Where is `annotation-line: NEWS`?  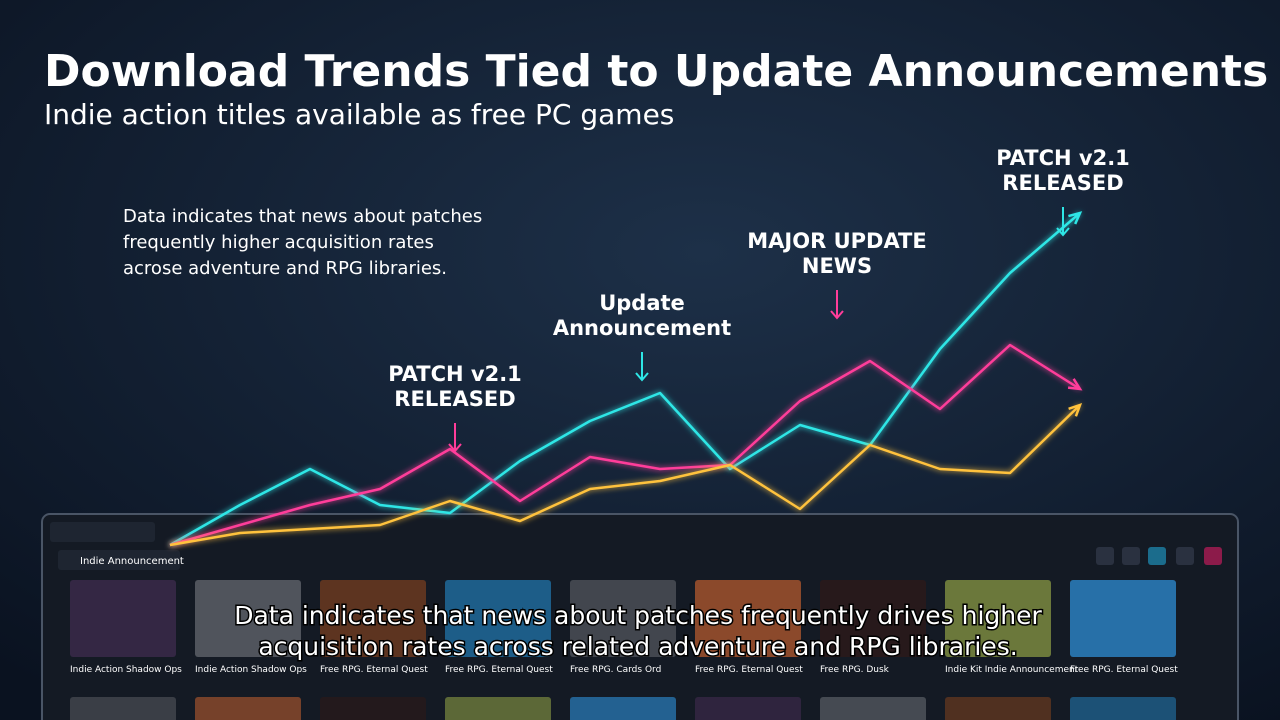
annotation-line: NEWS is located at coordinates (837, 266).